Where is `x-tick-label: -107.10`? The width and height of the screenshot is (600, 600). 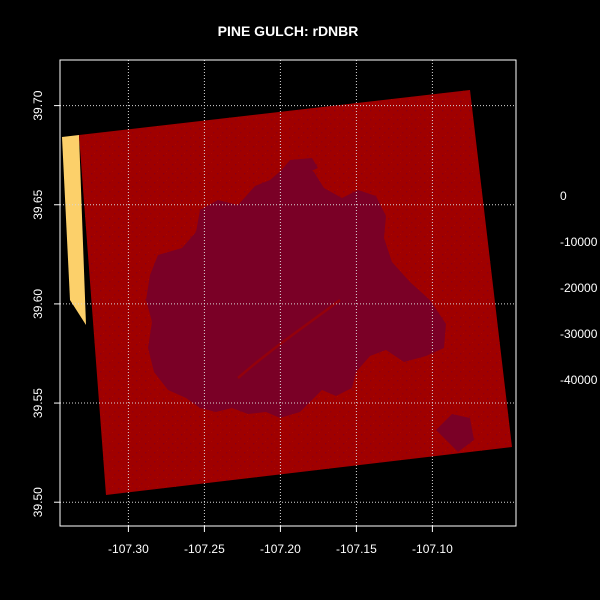
x-tick-label: -107.10 is located at coordinates (432, 549).